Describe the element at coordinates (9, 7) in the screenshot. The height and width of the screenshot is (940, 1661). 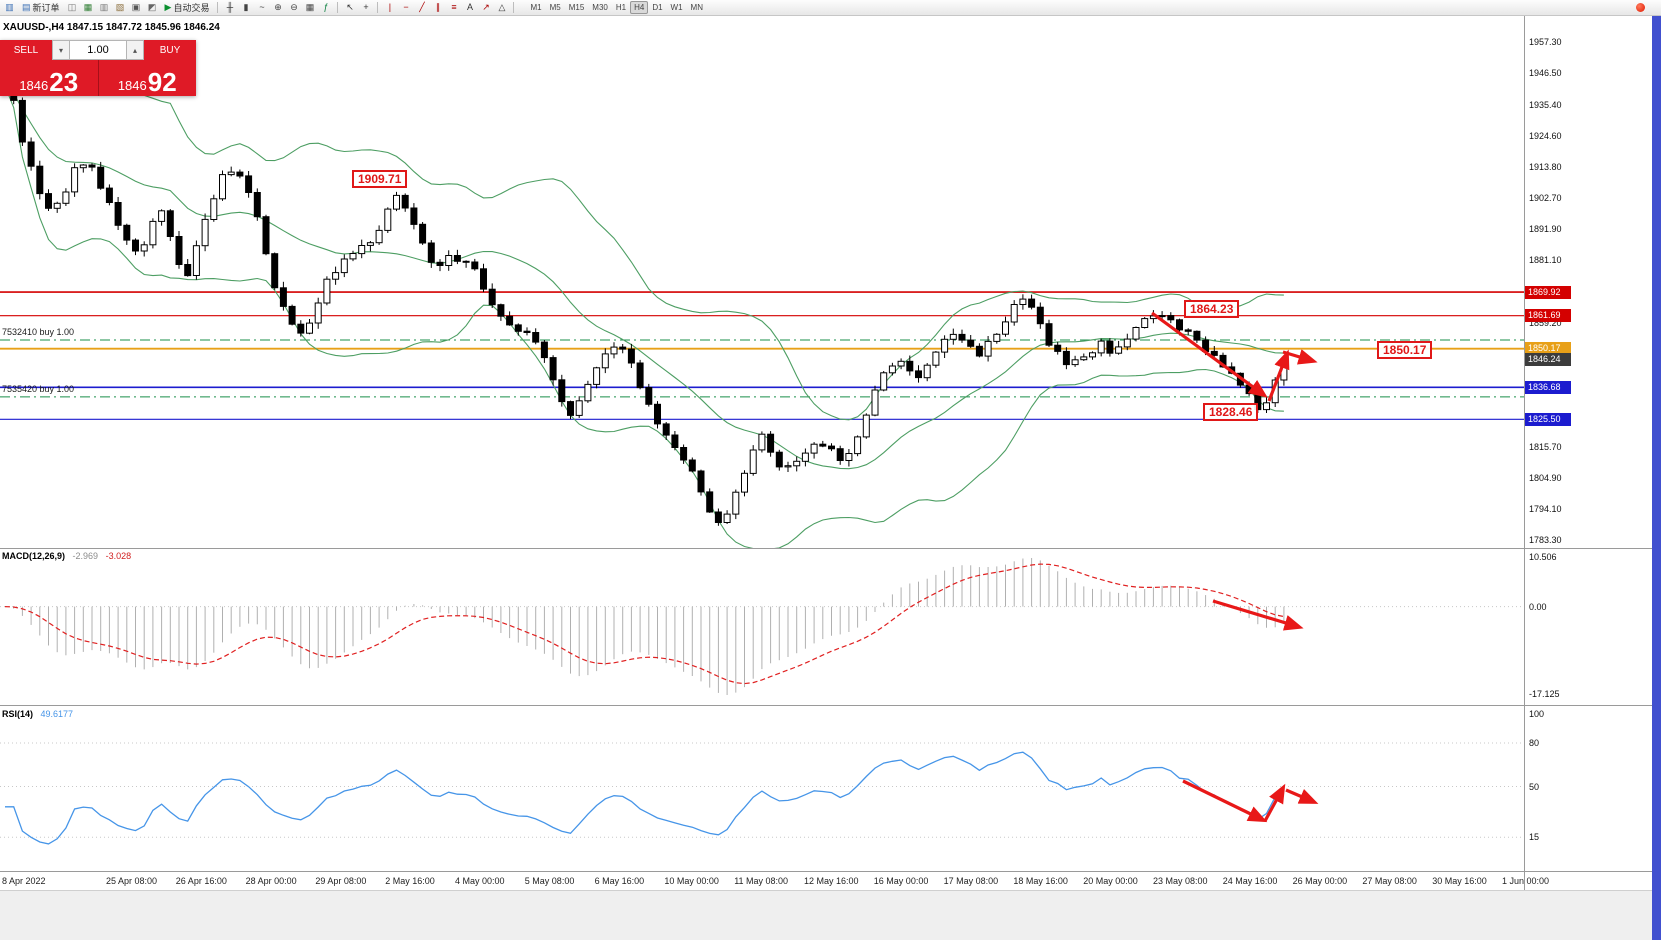
I see `charts-icon: ▥` at that location.